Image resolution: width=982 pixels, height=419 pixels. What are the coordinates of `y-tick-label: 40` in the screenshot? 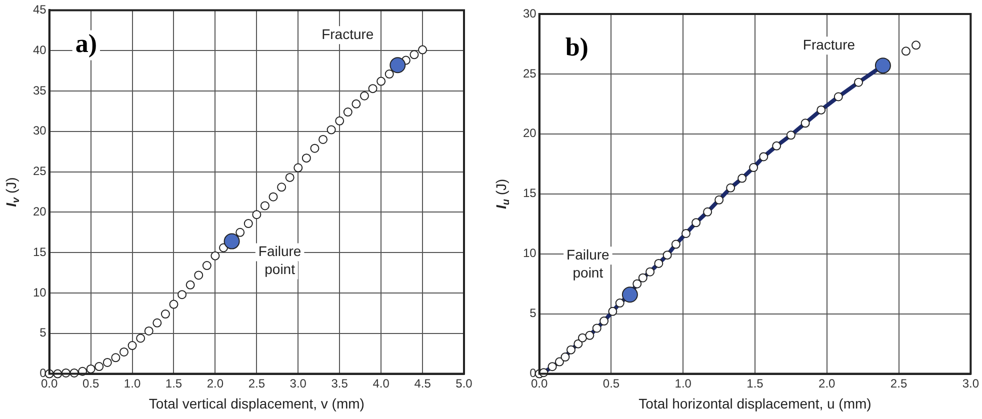 It's located at (39, 49).